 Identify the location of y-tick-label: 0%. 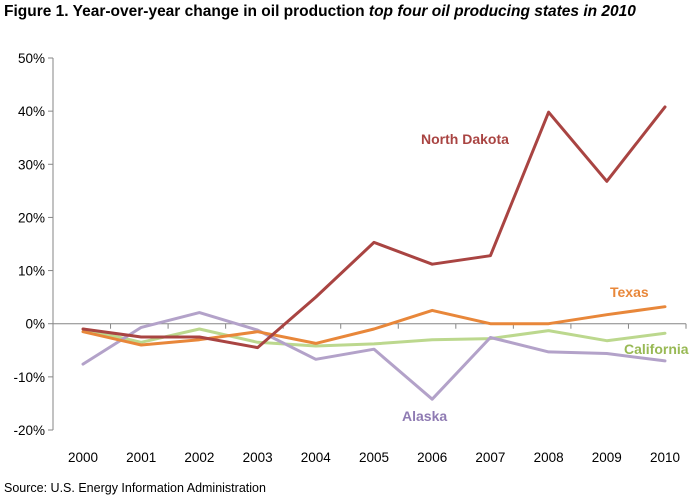
(35, 324).